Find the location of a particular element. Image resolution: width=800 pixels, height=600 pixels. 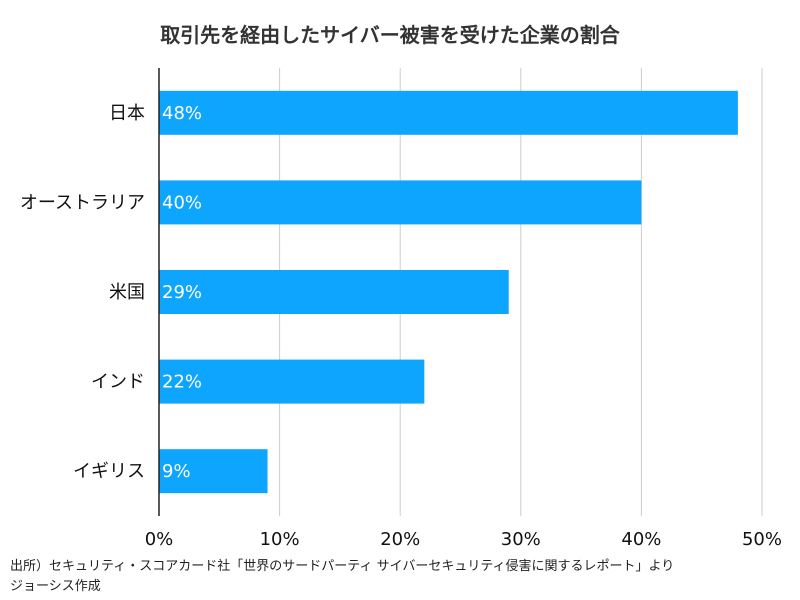

x-tick-label: 20% is located at coordinates (400, 539).